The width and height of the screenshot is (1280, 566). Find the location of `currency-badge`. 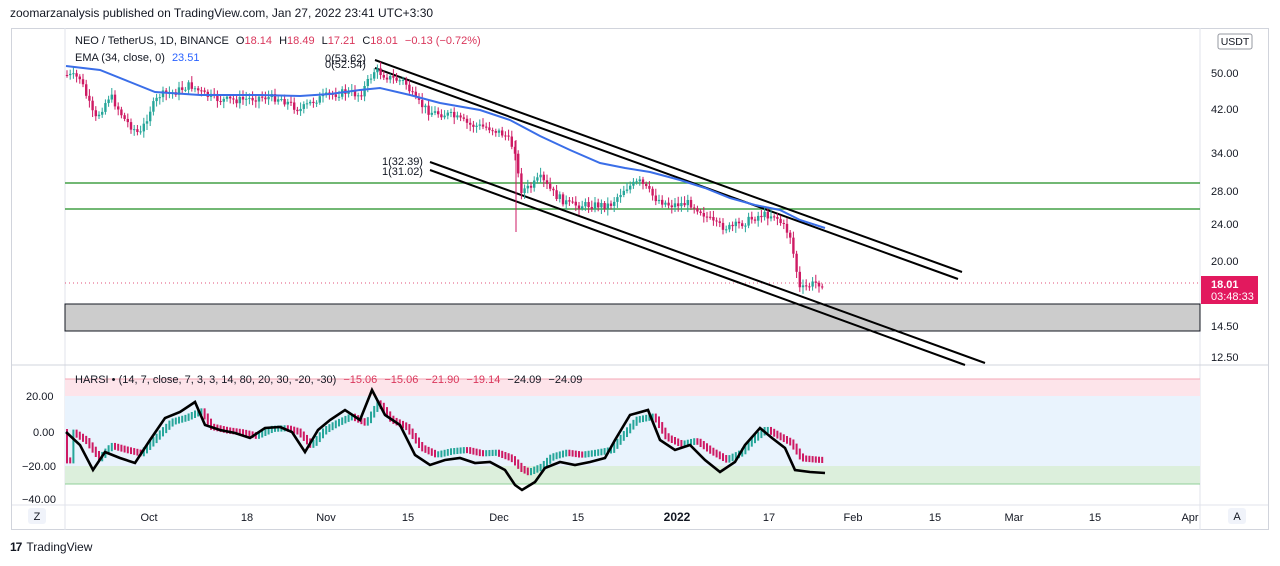

currency-badge is located at coordinates (1235, 41).